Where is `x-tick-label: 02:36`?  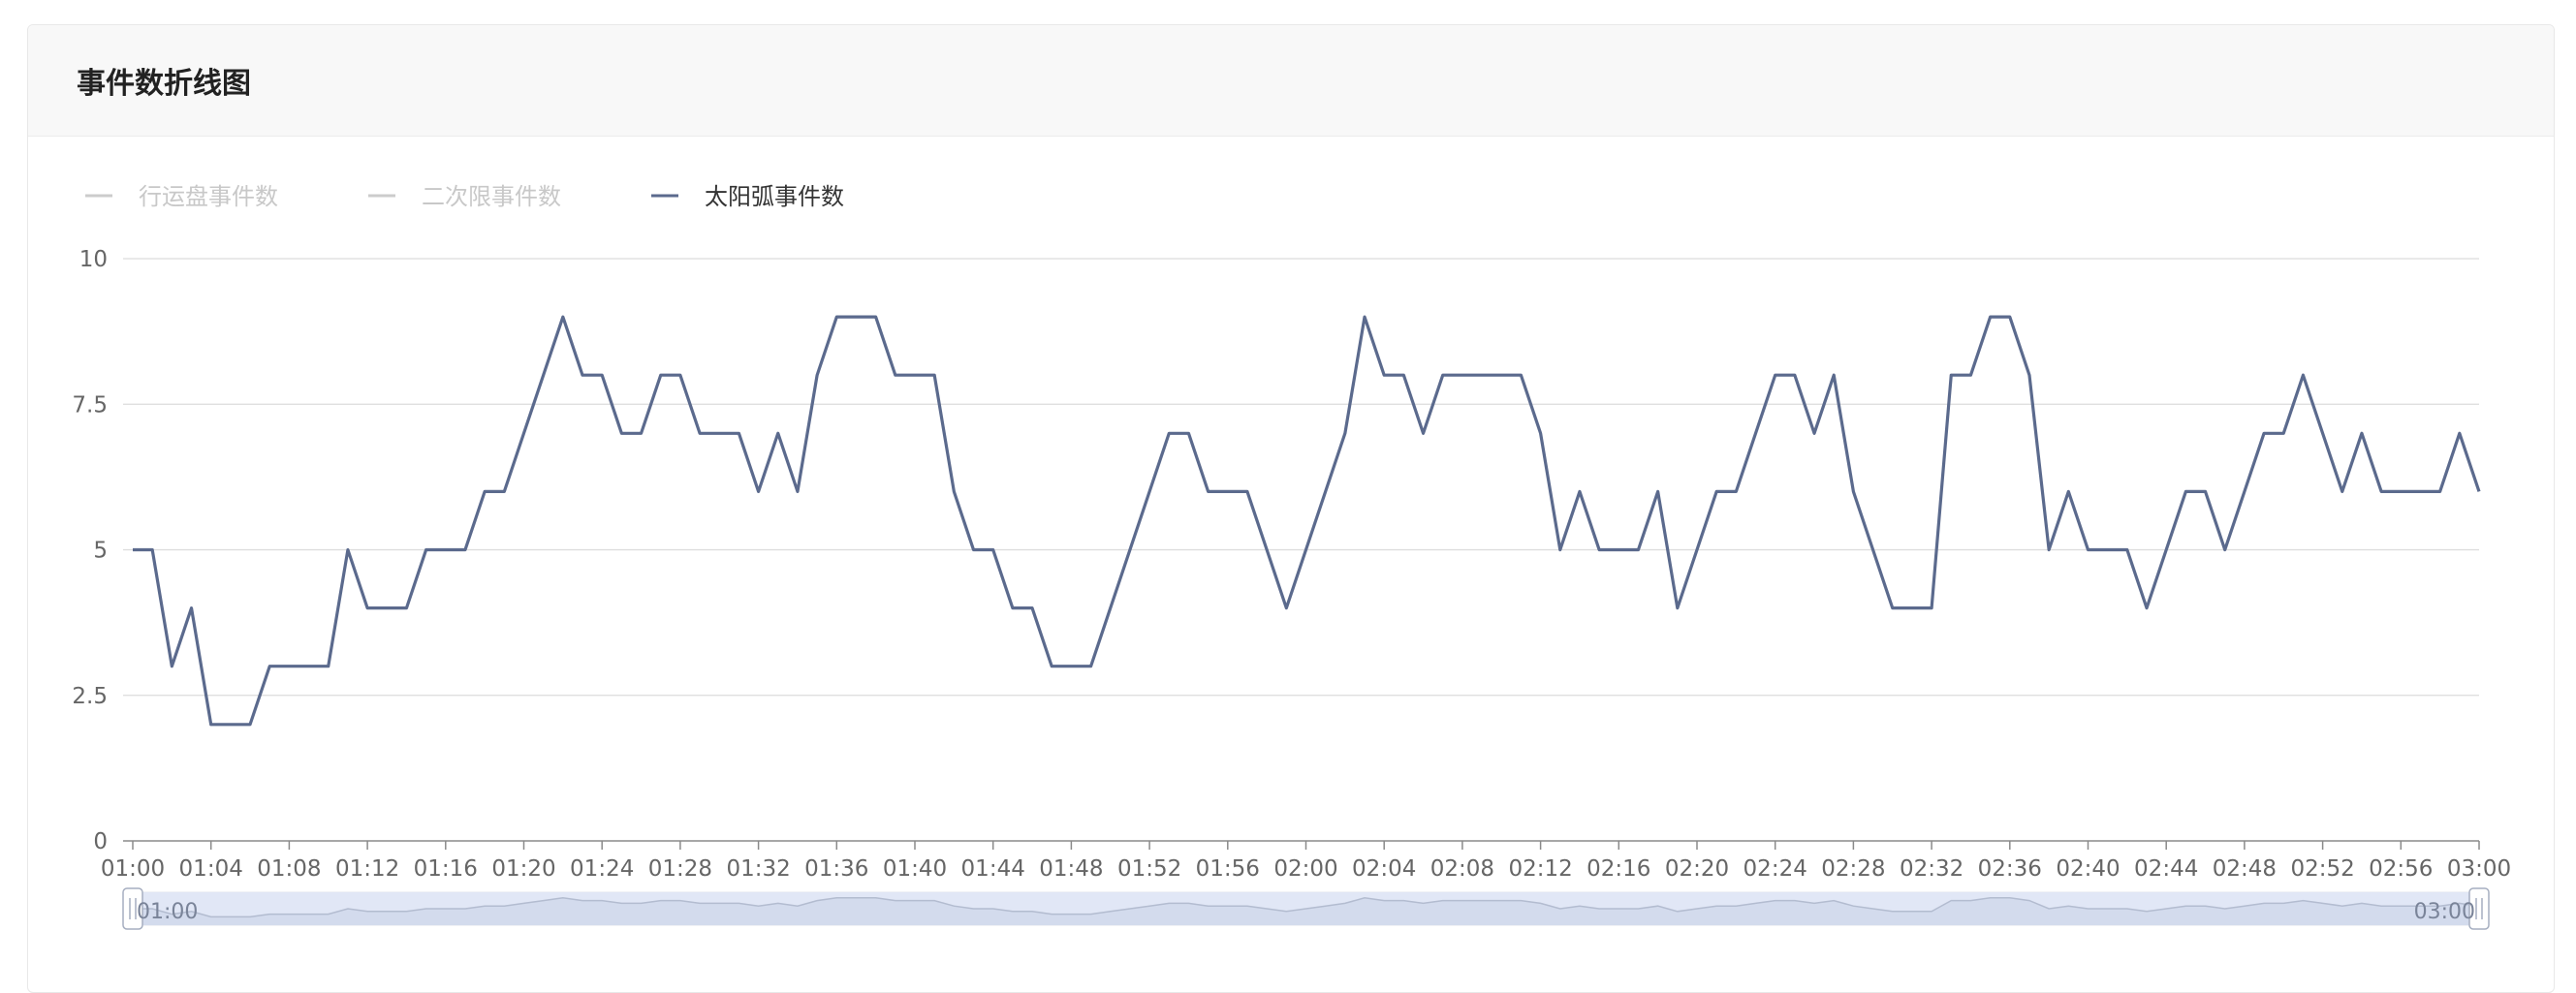 x-tick-label: 02:36 is located at coordinates (2010, 869).